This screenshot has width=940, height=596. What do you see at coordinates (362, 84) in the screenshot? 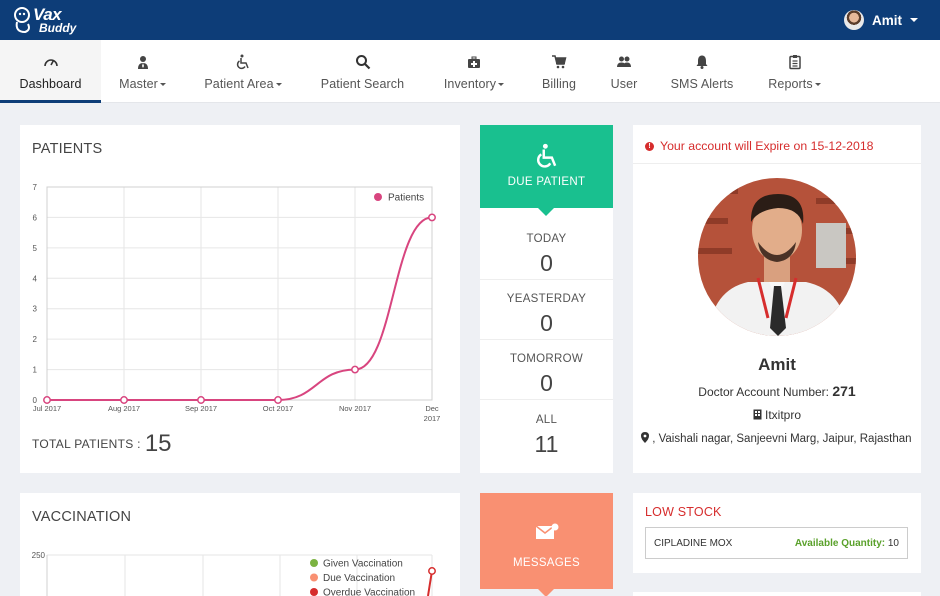
I see `nav-label: Patient Search` at bounding box center [362, 84].